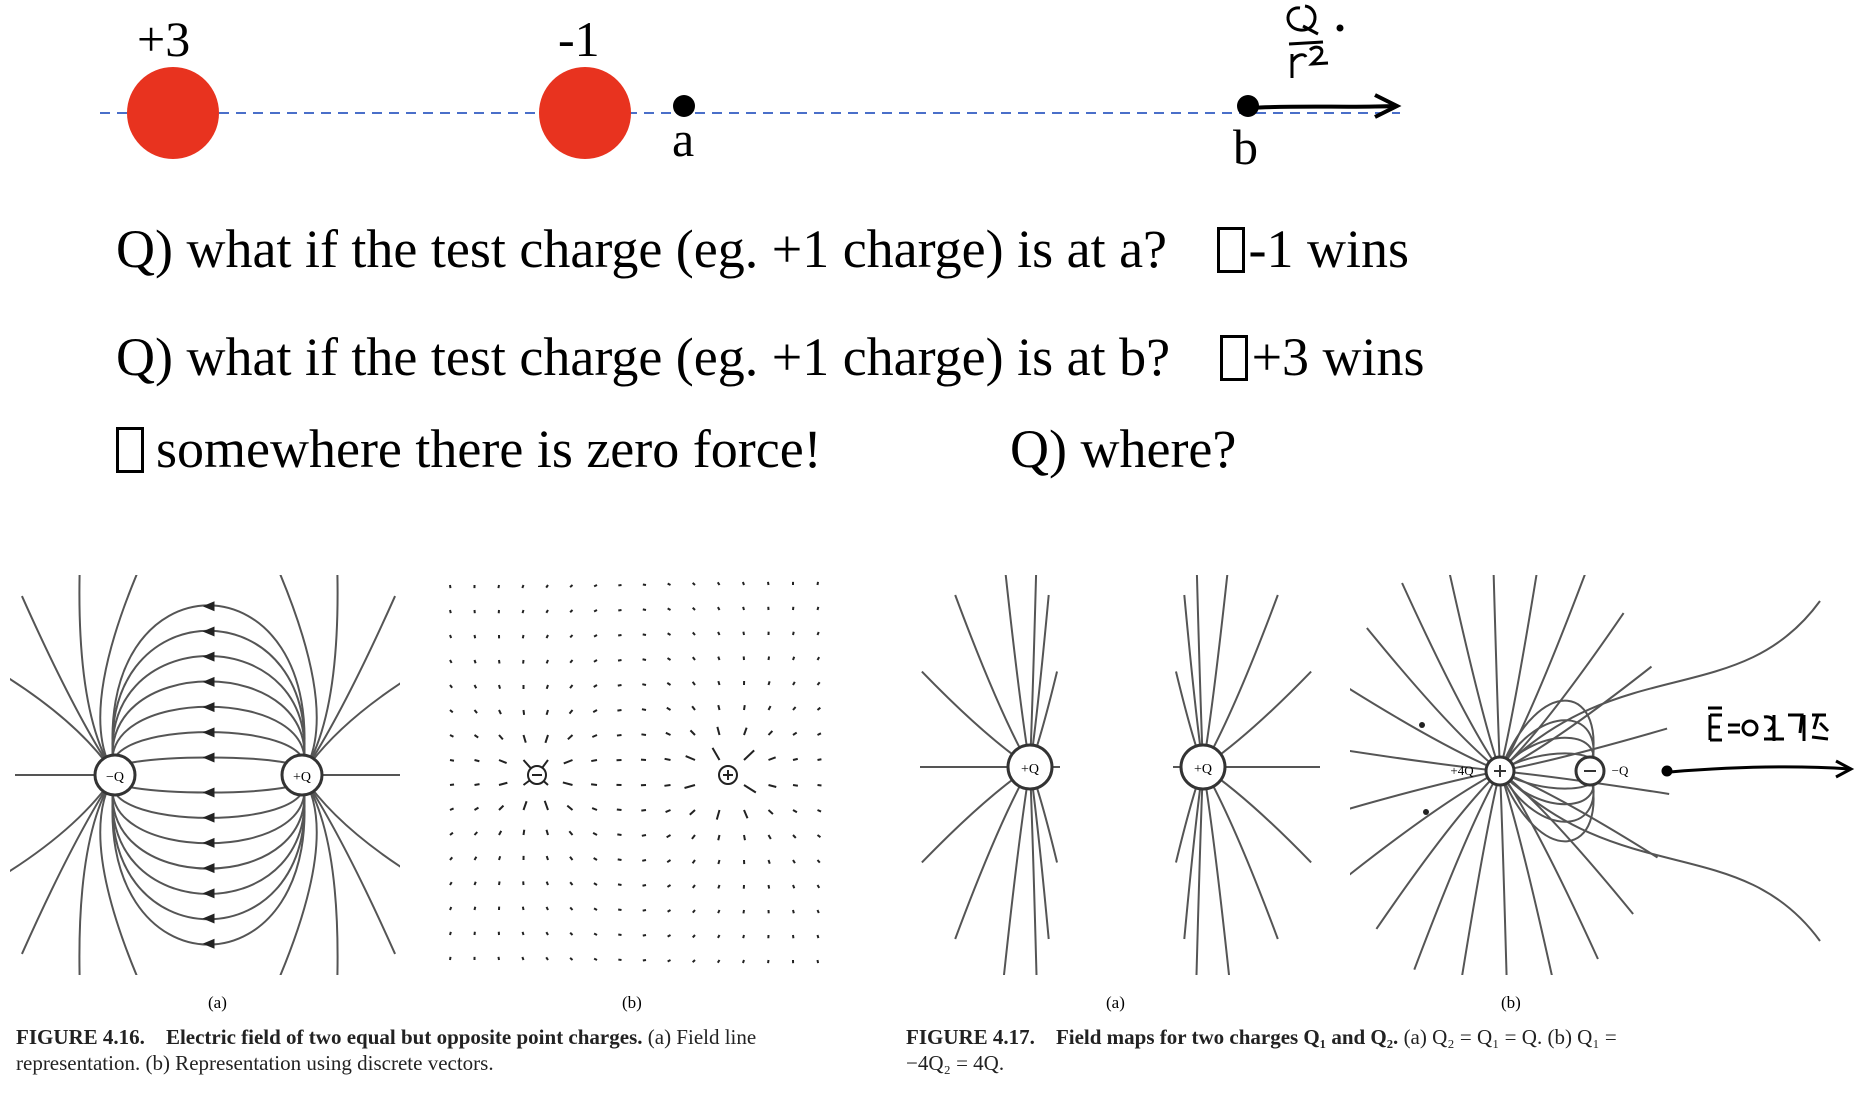  Describe the element at coordinates (208, 631) in the screenshot. I see `arrow-icon` at that location.